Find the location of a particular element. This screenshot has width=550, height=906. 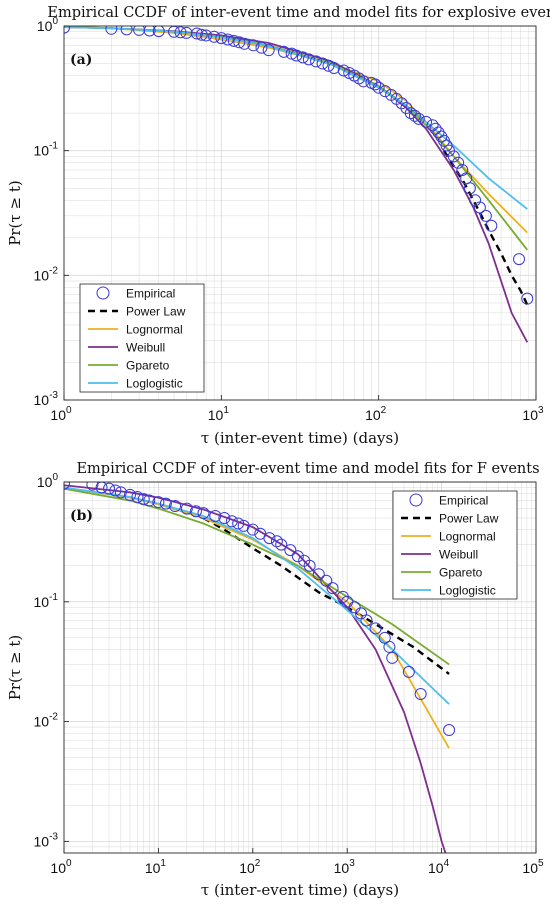

x-tick-label: 10⁴ is located at coordinates (439, 867).